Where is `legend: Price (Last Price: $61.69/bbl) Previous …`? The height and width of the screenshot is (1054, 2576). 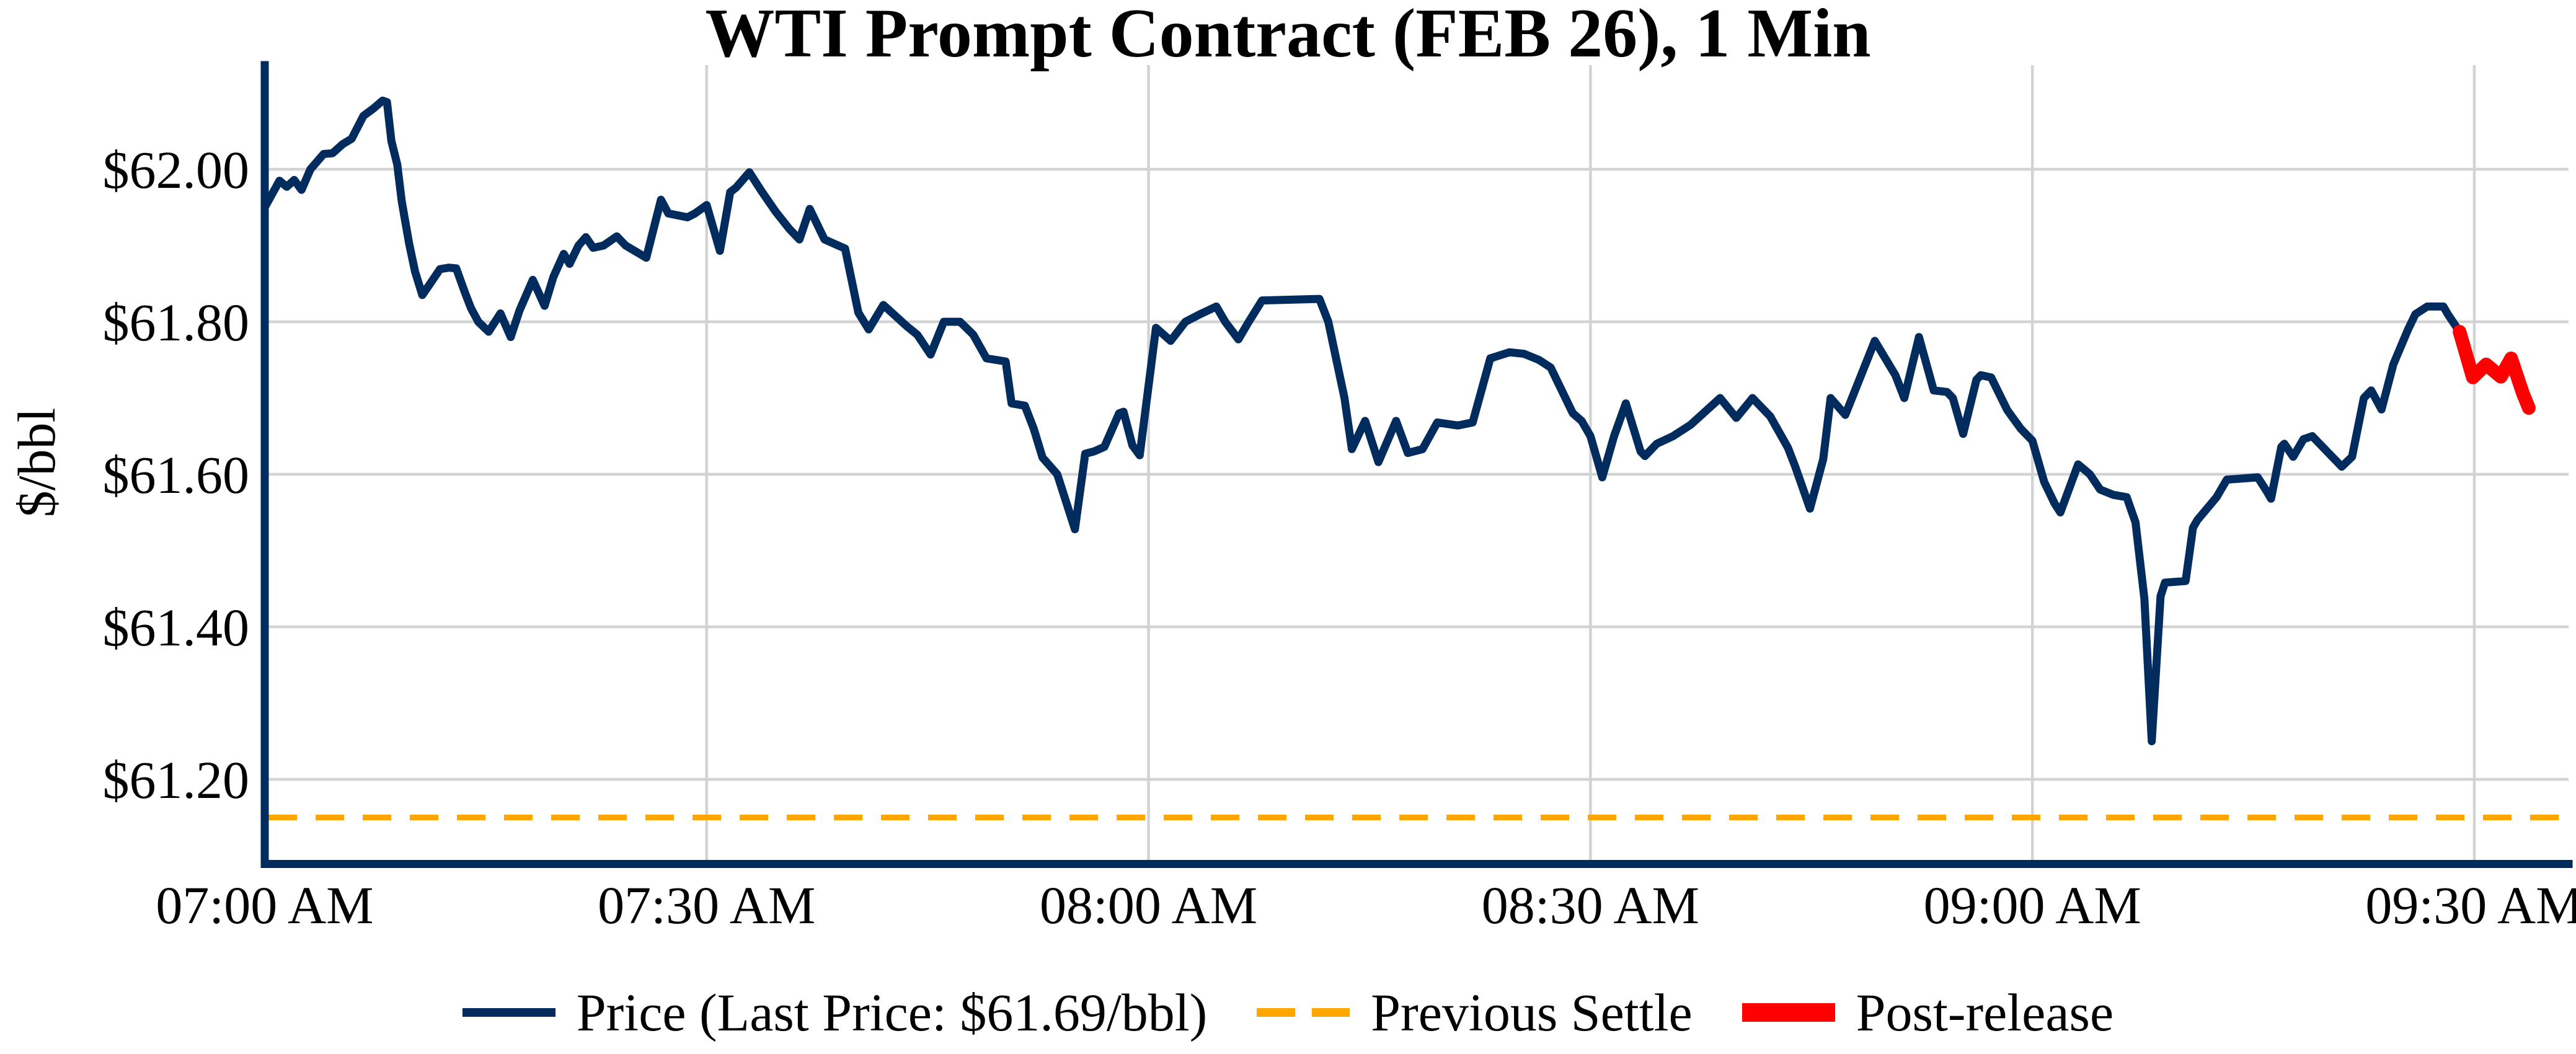
legend: Price (Last Price: $61.69/bbl) Previous … is located at coordinates (1288, 1012).